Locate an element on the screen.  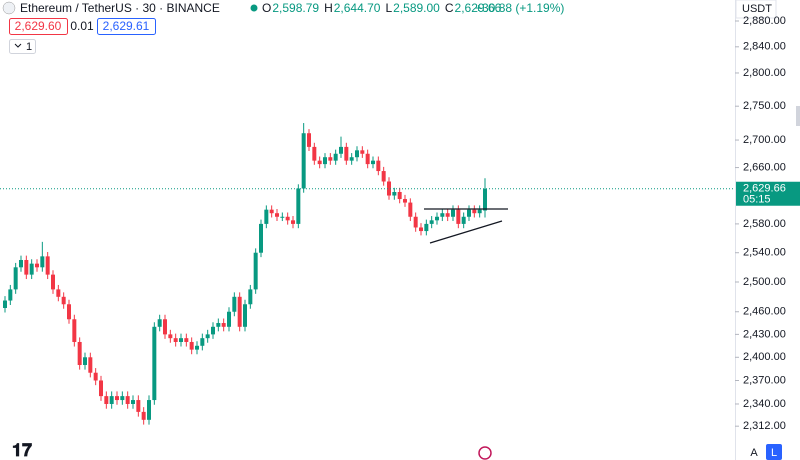
bid-price: 2,629.60 is located at coordinates (38, 26).